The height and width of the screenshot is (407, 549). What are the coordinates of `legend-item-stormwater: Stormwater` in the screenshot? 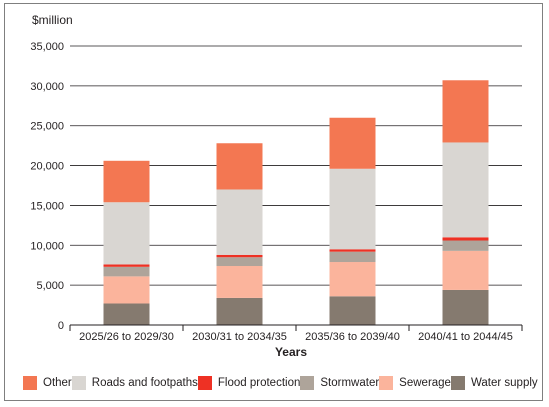 It's located at (339, 383).